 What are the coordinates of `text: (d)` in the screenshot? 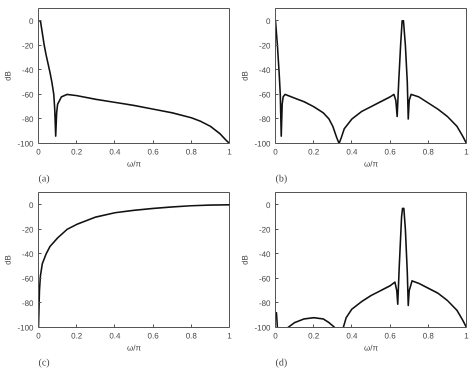 It's located at (282, 363).